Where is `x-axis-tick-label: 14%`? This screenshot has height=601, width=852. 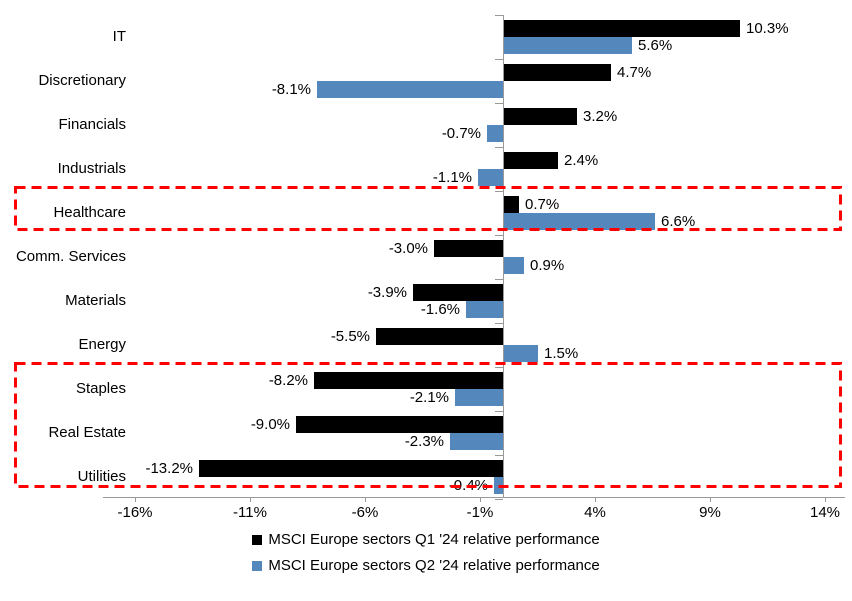
x-axis-tick-label: 14% is located at coordinates (825, 512).